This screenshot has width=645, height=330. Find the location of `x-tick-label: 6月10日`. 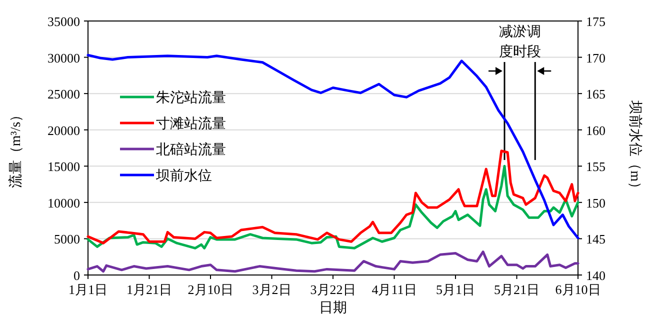

x-tick-label: 6月10日 is located at coordinates (578, 289).